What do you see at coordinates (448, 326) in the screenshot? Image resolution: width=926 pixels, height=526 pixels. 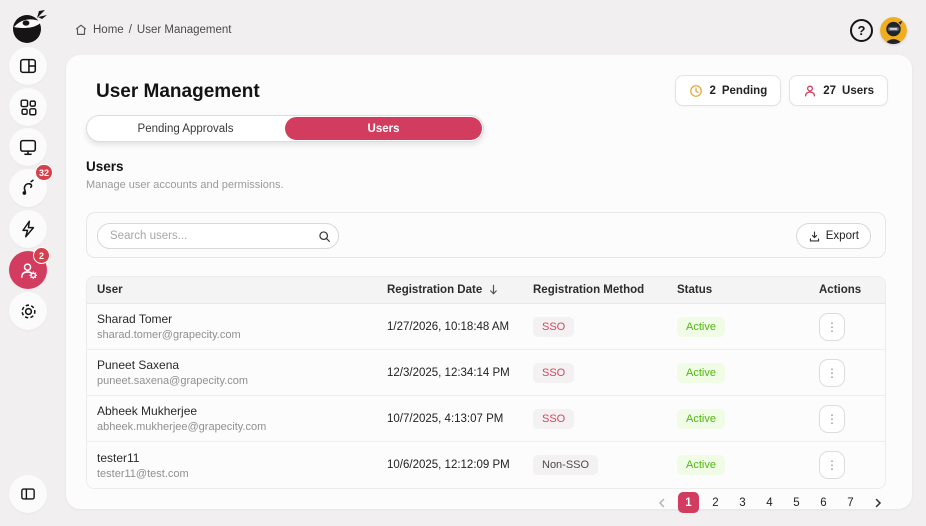 I see `registration-date-cell: 1/27/2026, 10:18:48 AM` at bounding box center [448, 326].